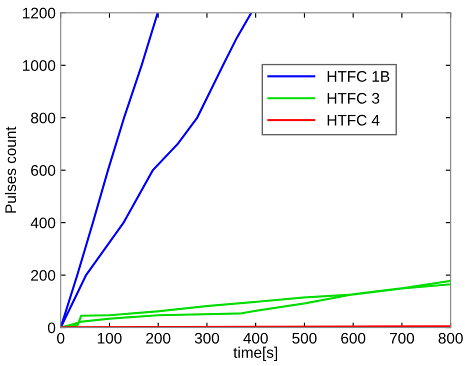 The height and width of the screenshot is (366, 467). What do you see at coordinates (304, 338) in the screenshot?
I see `x-tick-label: 500` at bounding box center [304, 338].